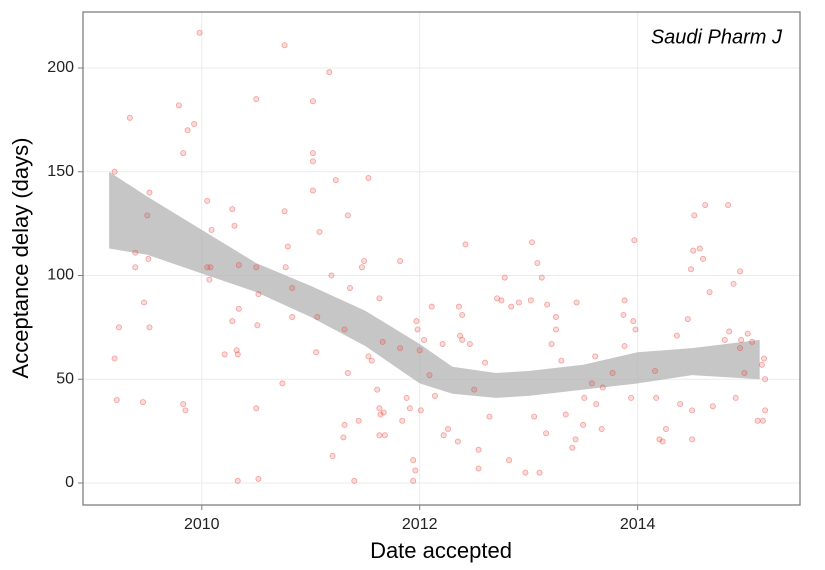  What do you see at coordinates (60, 275) in the screenshot?
I see `y-tick-label: 100` at bounding box center [60, 275].